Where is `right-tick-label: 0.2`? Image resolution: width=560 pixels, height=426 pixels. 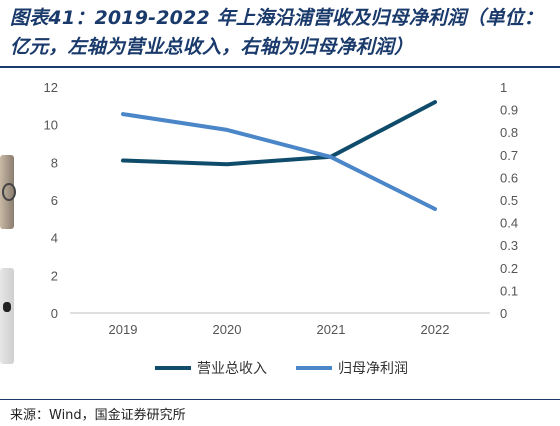 right-tick-label: 0.2 is located at coordinates (509, 268).